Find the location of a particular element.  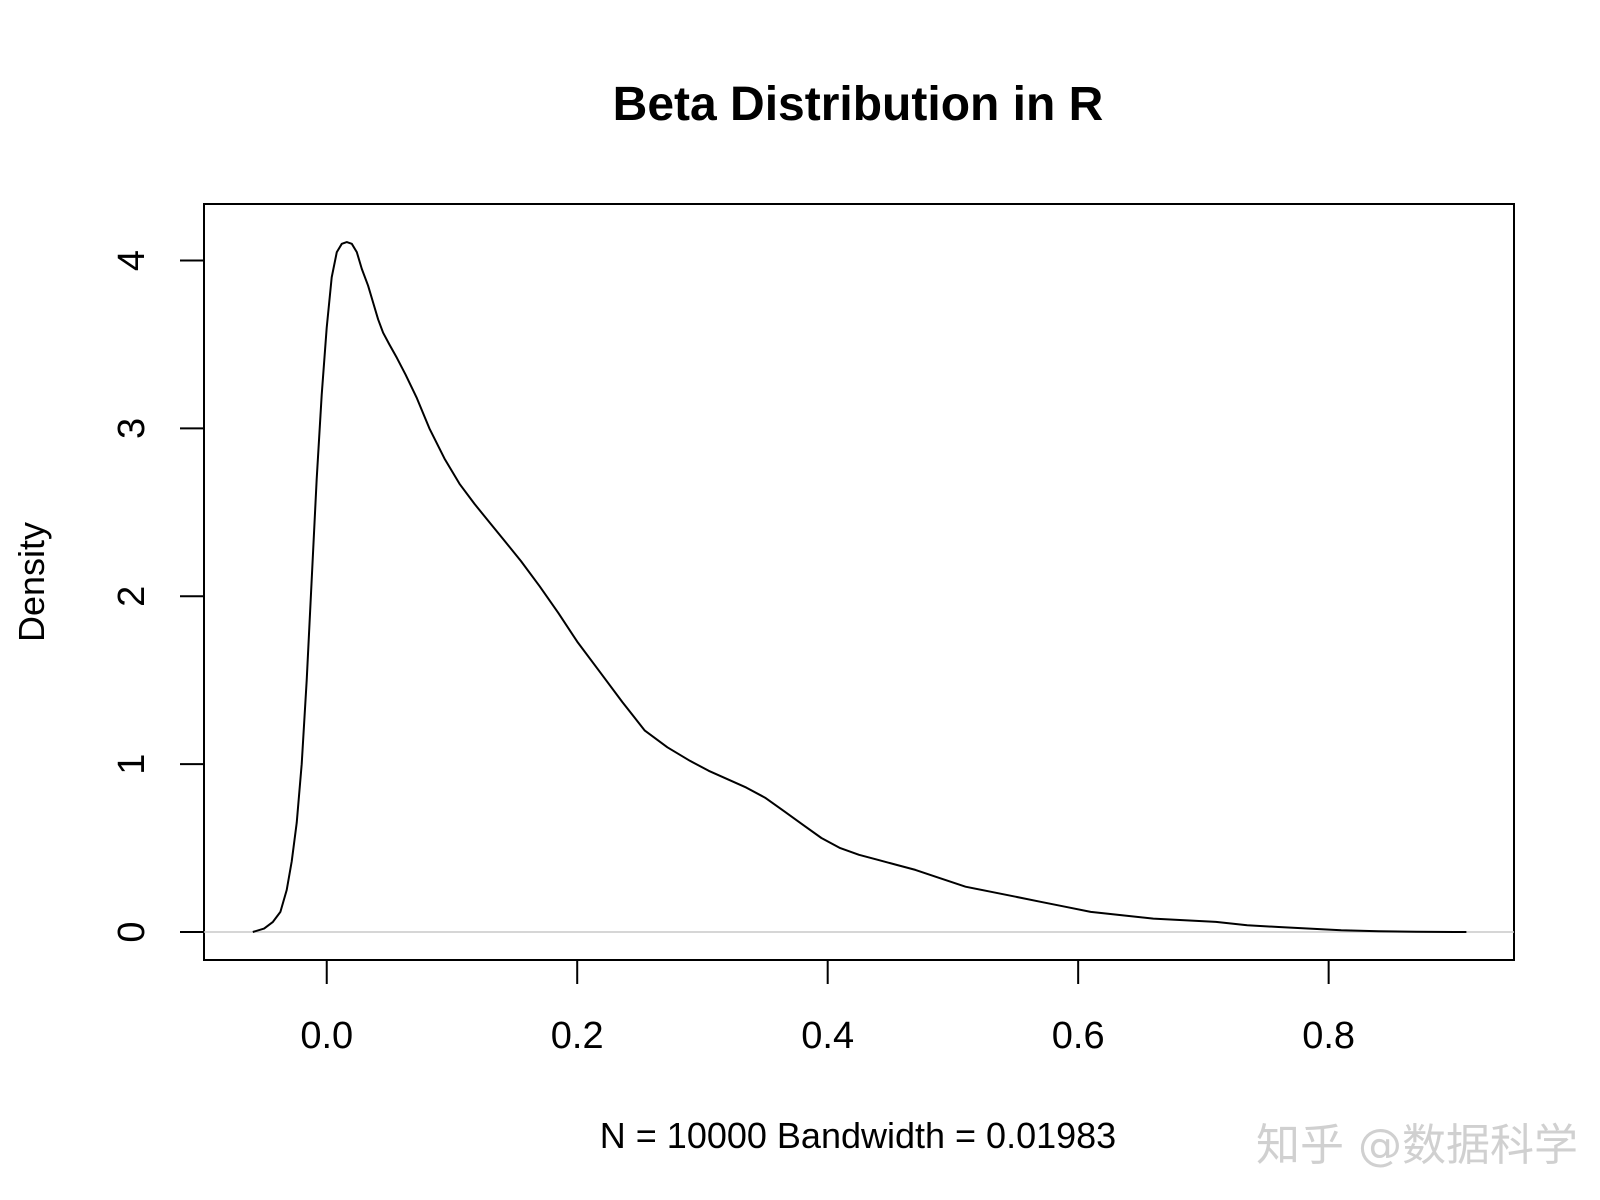

y-axis-label: Density is located at coordinates (31, 582).